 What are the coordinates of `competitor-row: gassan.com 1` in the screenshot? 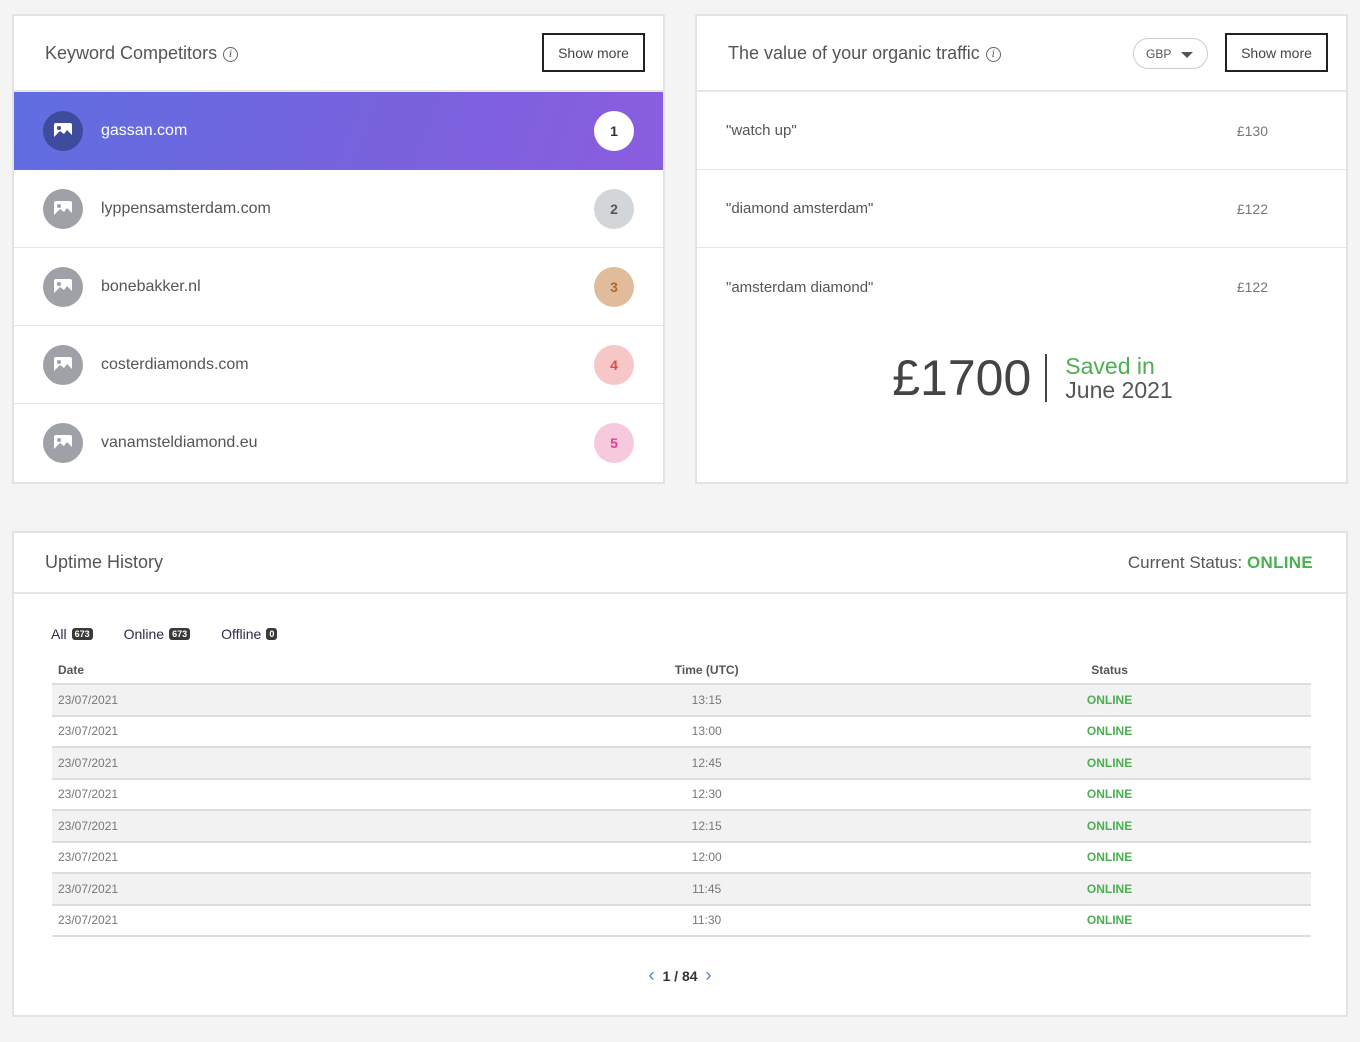 It's located at (338, 131).